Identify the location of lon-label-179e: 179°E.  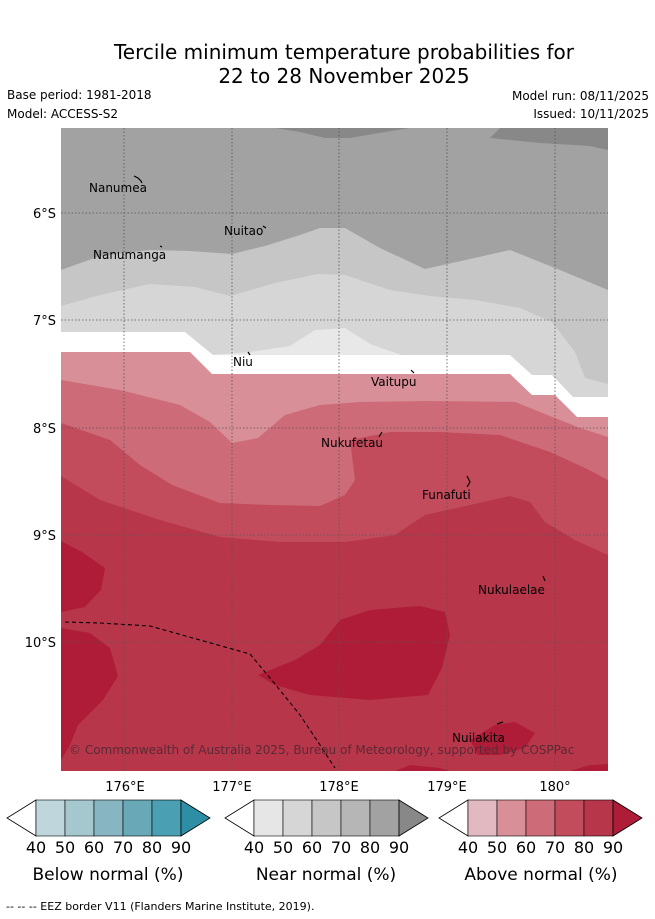
(447, 787).